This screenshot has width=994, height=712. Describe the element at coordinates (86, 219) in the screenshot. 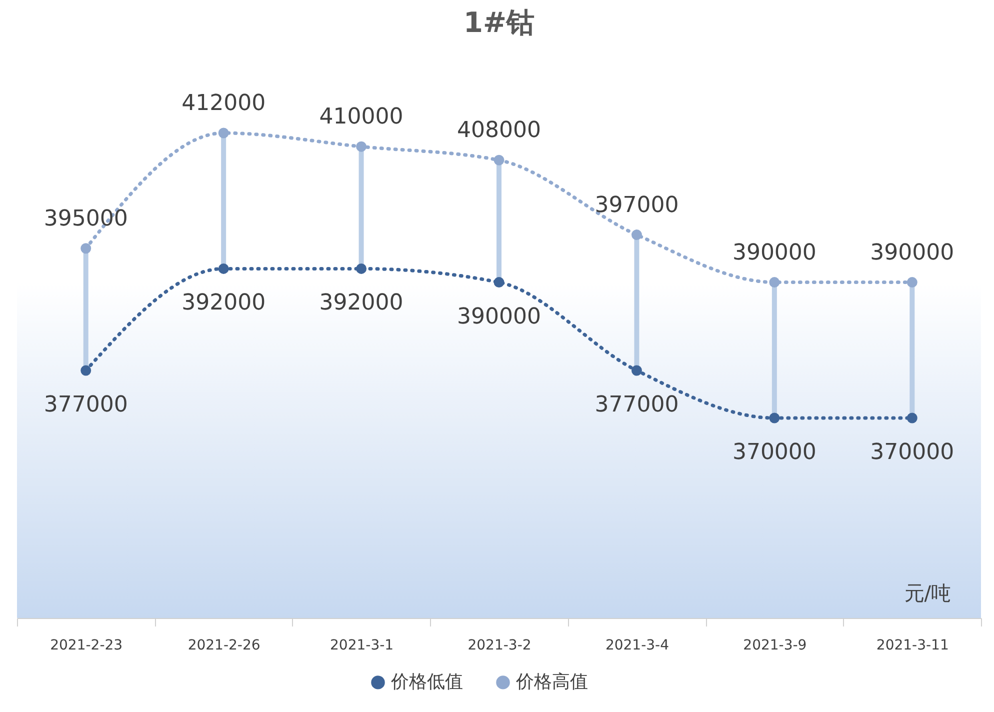

I see `data-label: 395000` at that location.